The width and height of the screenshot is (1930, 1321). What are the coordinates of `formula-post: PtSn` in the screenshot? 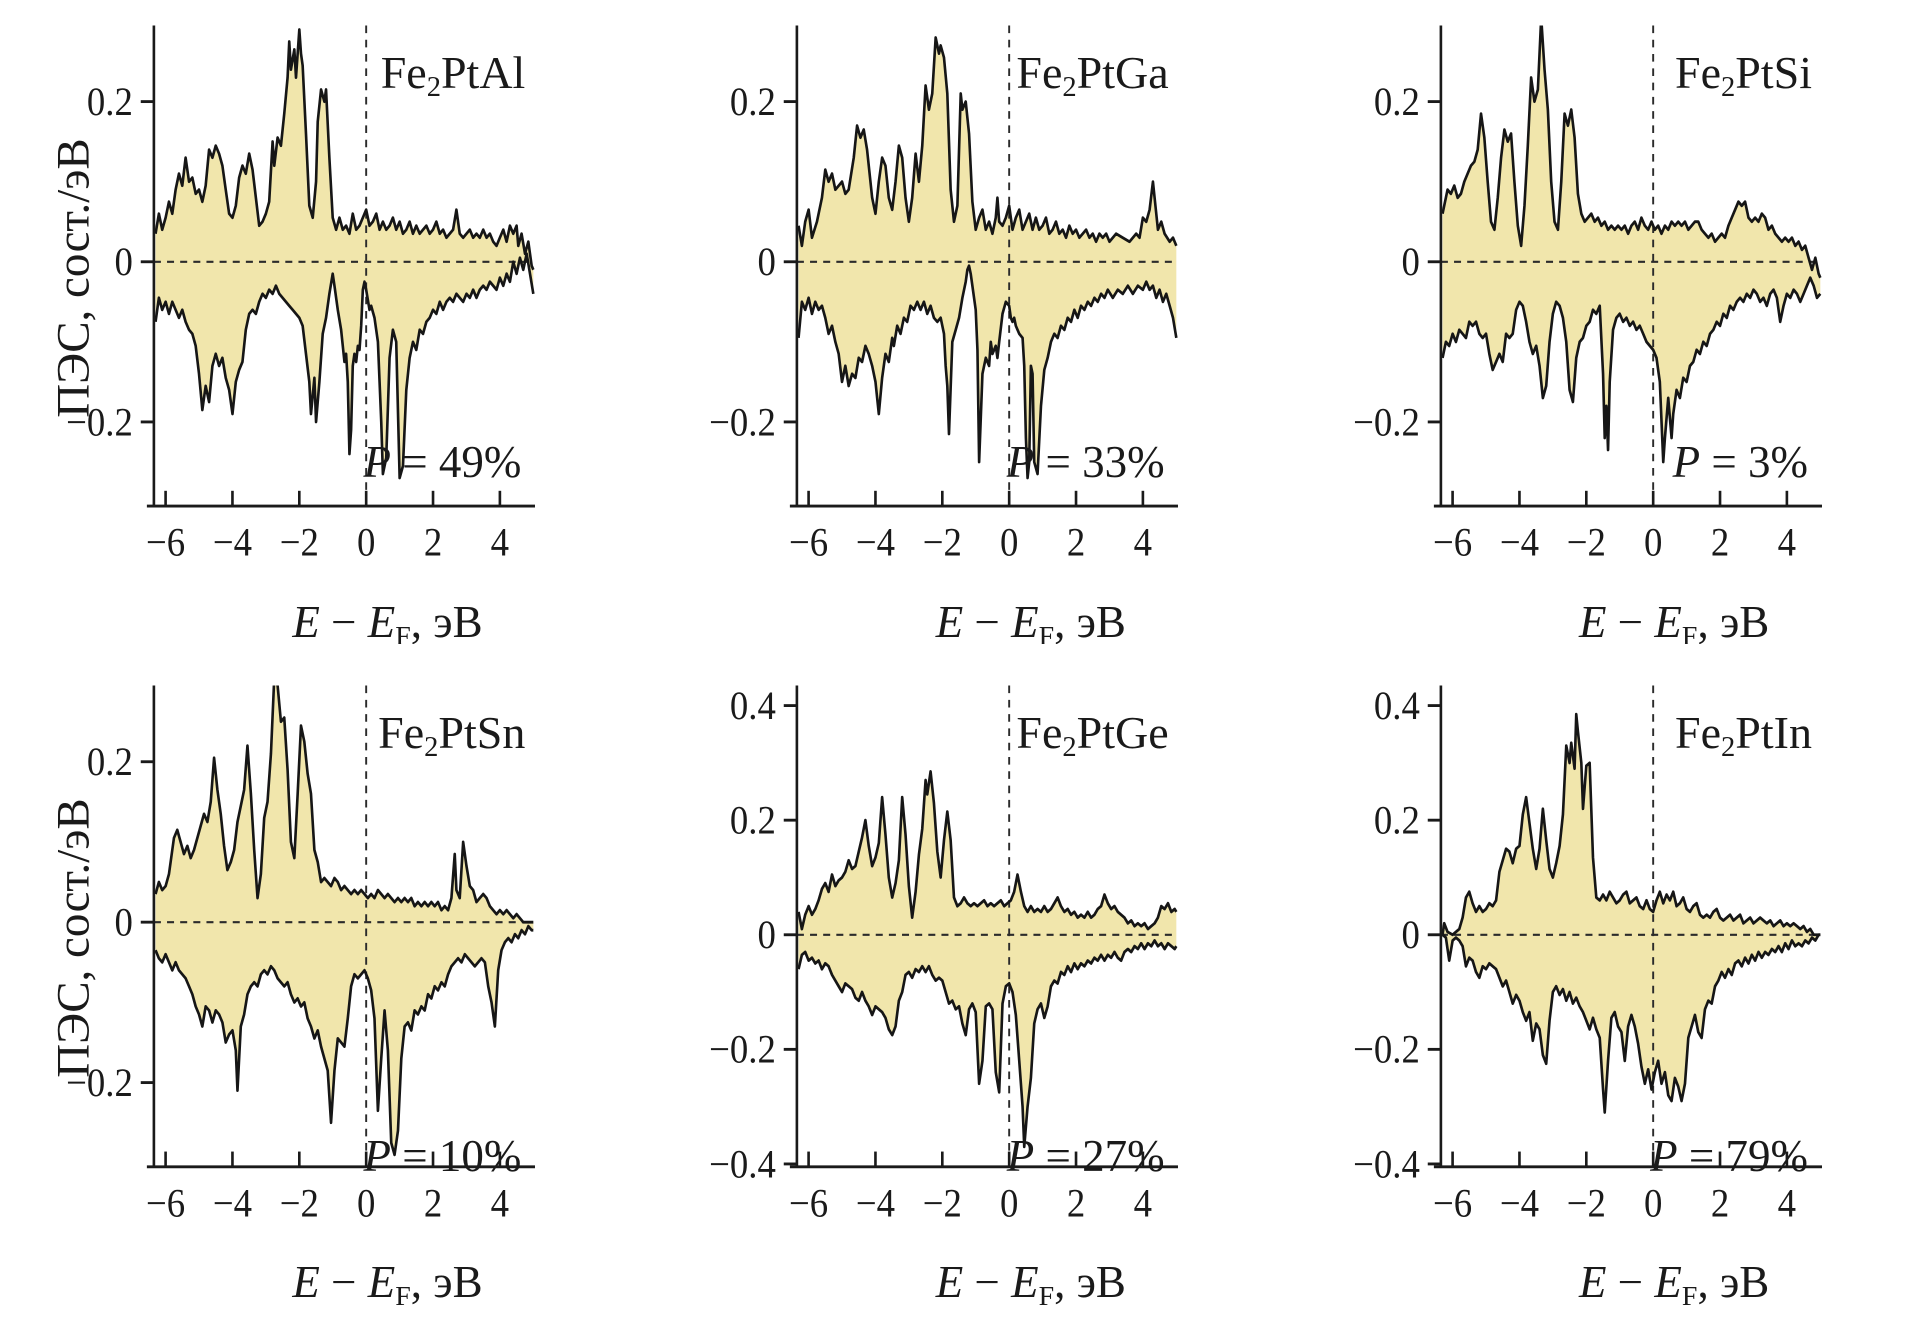 It's located at (482, 732).